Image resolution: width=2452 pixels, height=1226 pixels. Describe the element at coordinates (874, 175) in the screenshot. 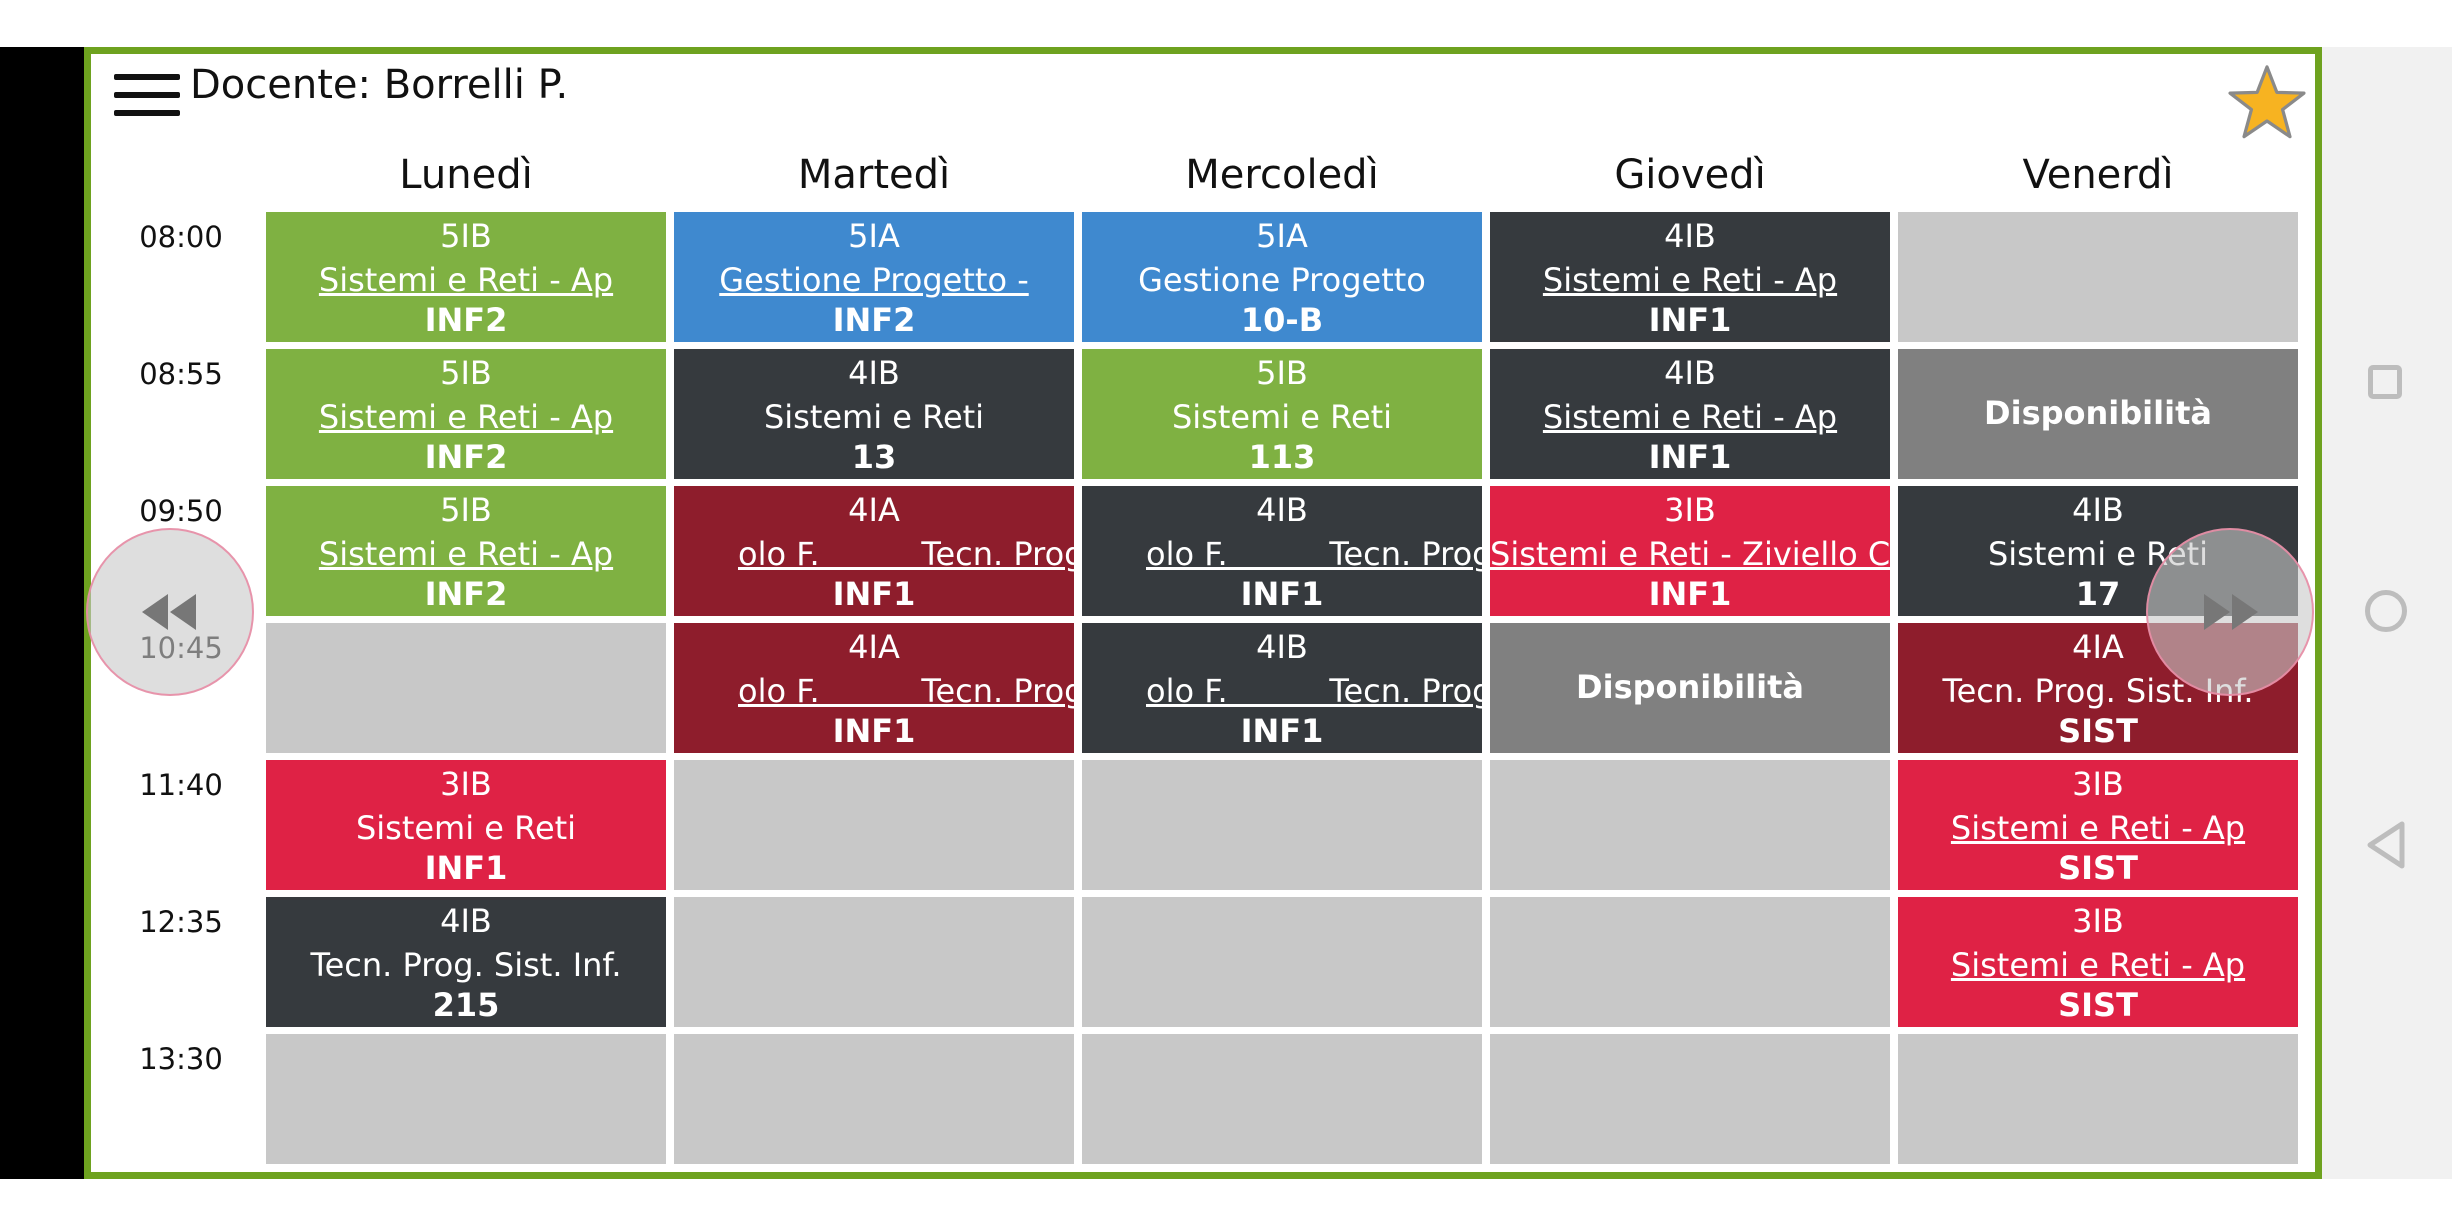

I see `day-header: Martedì` at that location.